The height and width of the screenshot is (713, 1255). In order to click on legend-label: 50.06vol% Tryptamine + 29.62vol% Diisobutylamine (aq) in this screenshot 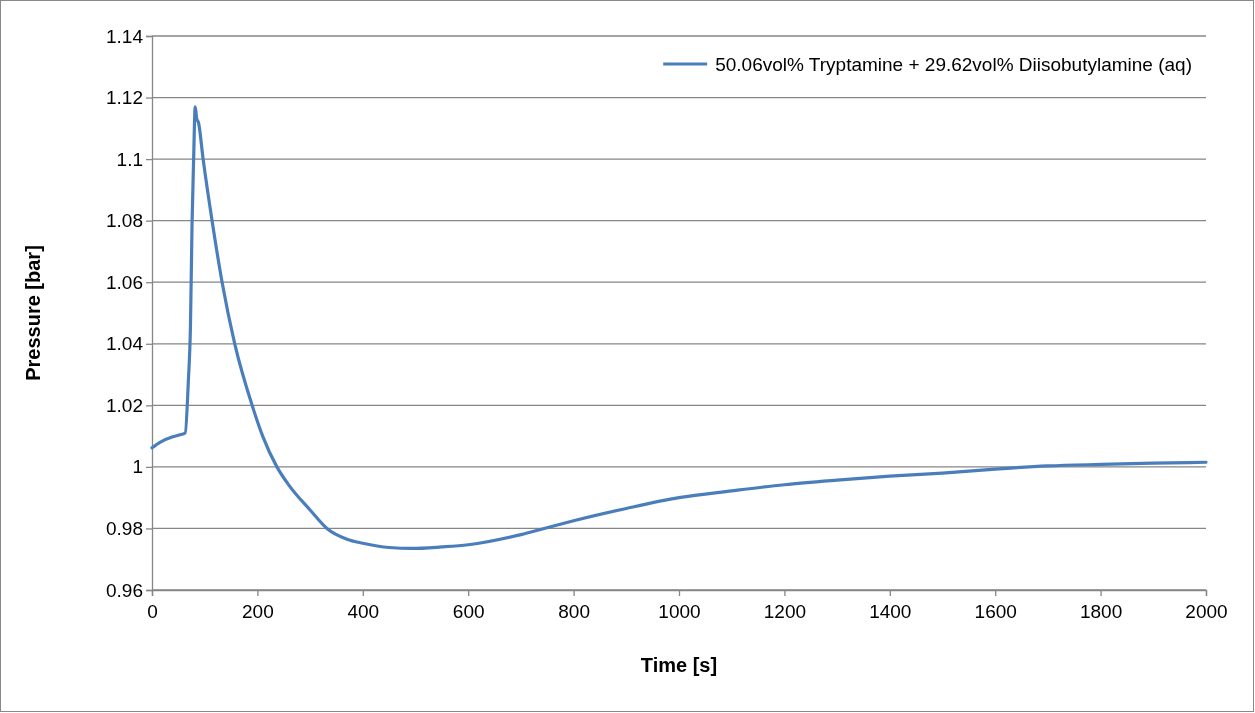, I will do `click(953, 64)`.